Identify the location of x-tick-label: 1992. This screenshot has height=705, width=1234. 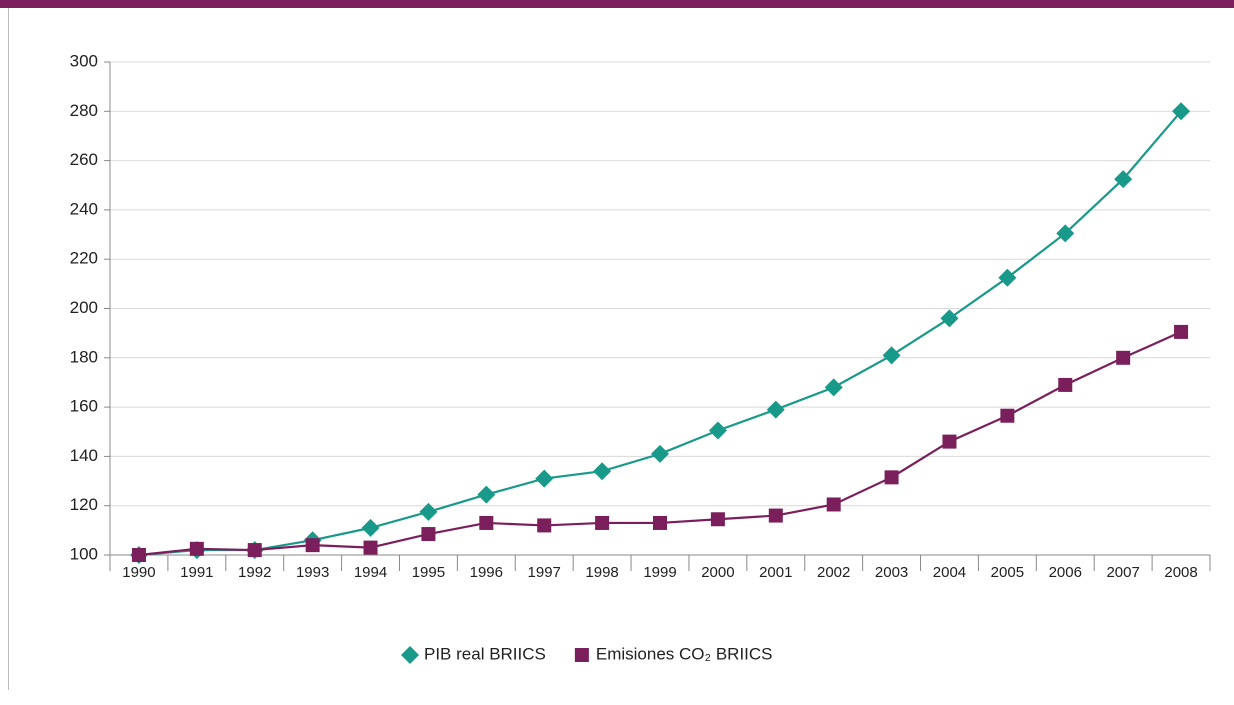
(254, 572).